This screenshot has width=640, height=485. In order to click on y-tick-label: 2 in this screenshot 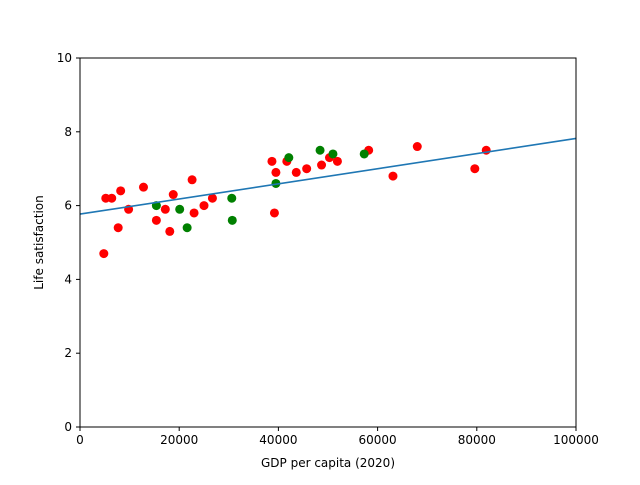, I will do `click(68, 353)`.